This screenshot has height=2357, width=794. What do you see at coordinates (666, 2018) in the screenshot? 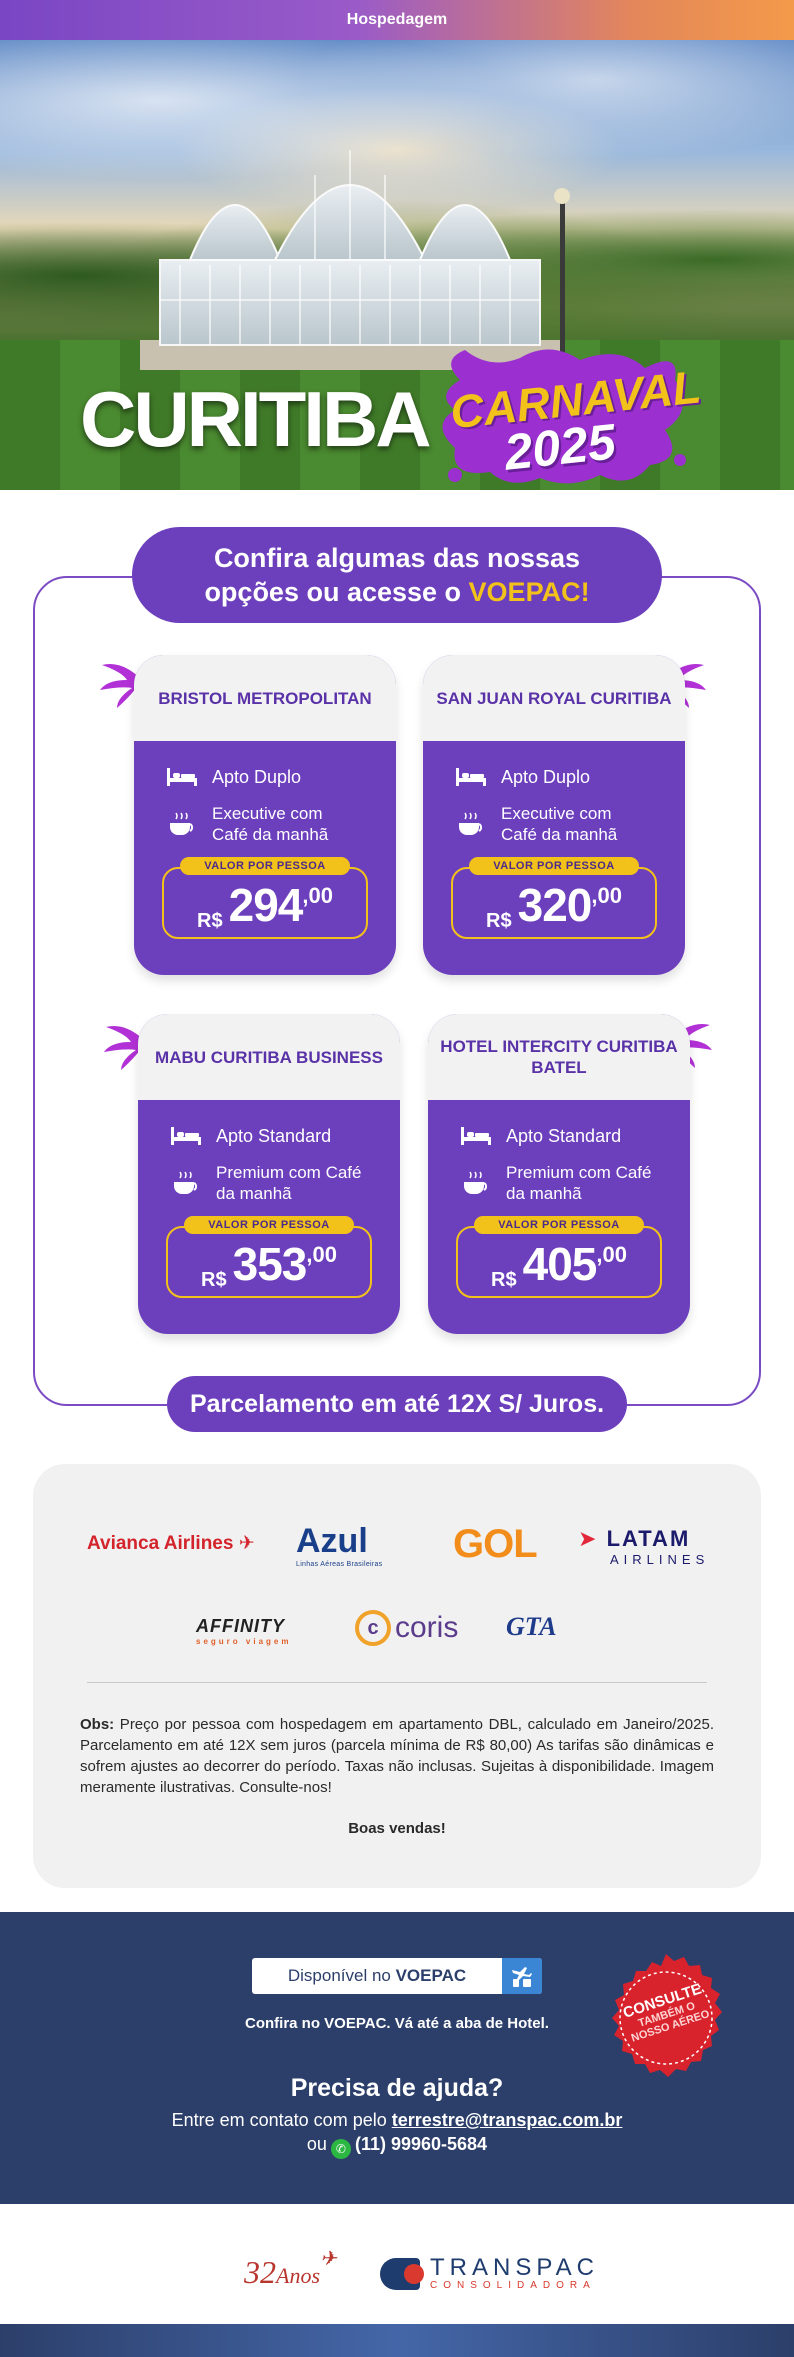
I see `consult-seal: CONSULTE TAMBÉM O NOSSO AÉREO` at bounding box center [666, 2018].